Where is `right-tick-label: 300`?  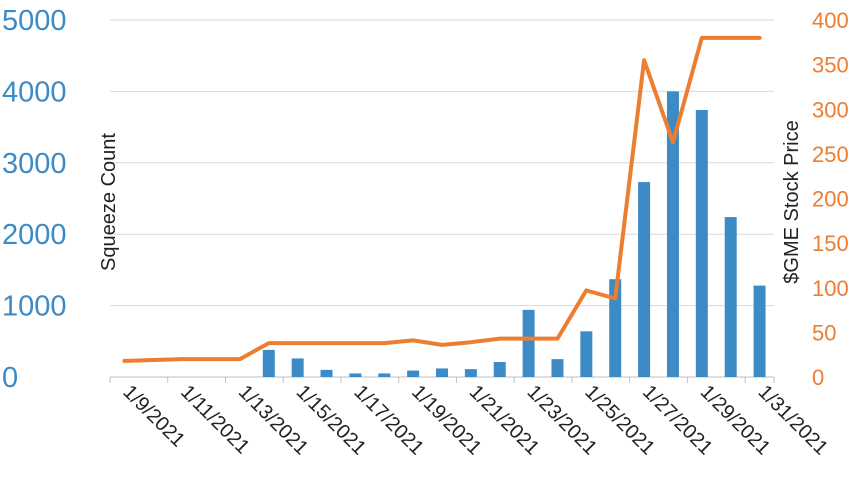
right-tick-label: 300 is located at coordinates (830, 109).